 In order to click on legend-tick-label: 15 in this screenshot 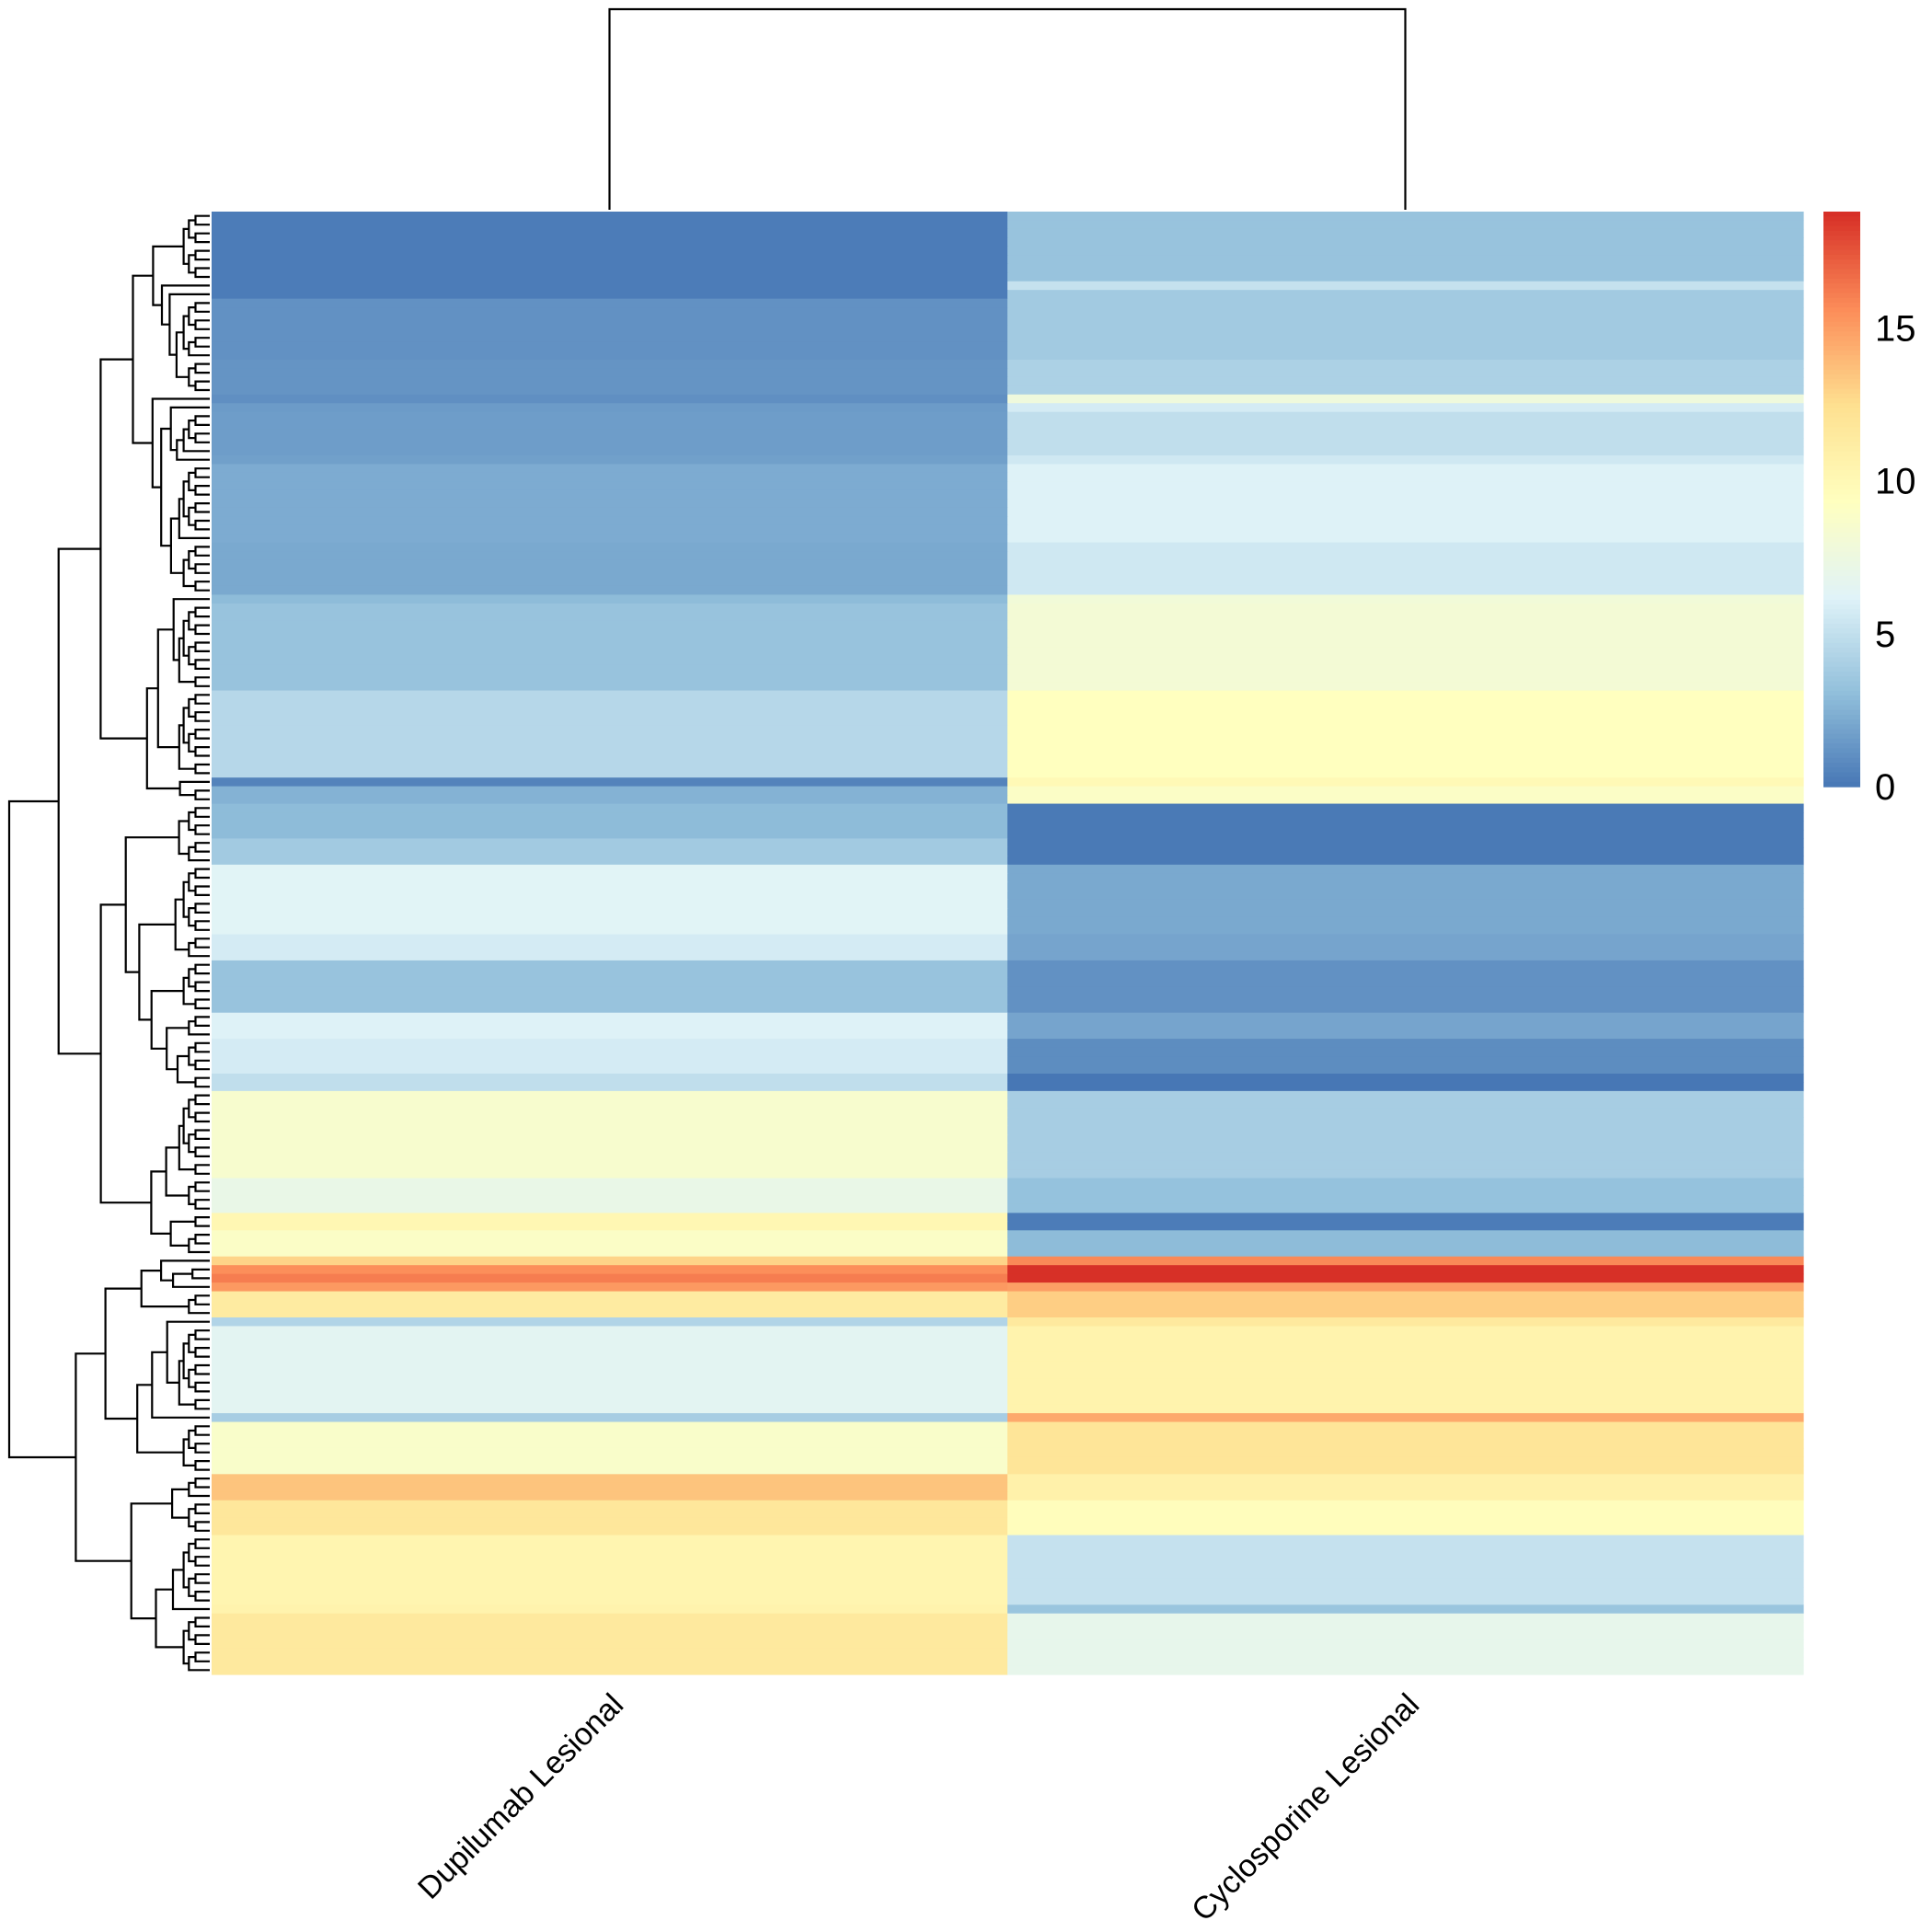, I will do `click(1895, 328)`.